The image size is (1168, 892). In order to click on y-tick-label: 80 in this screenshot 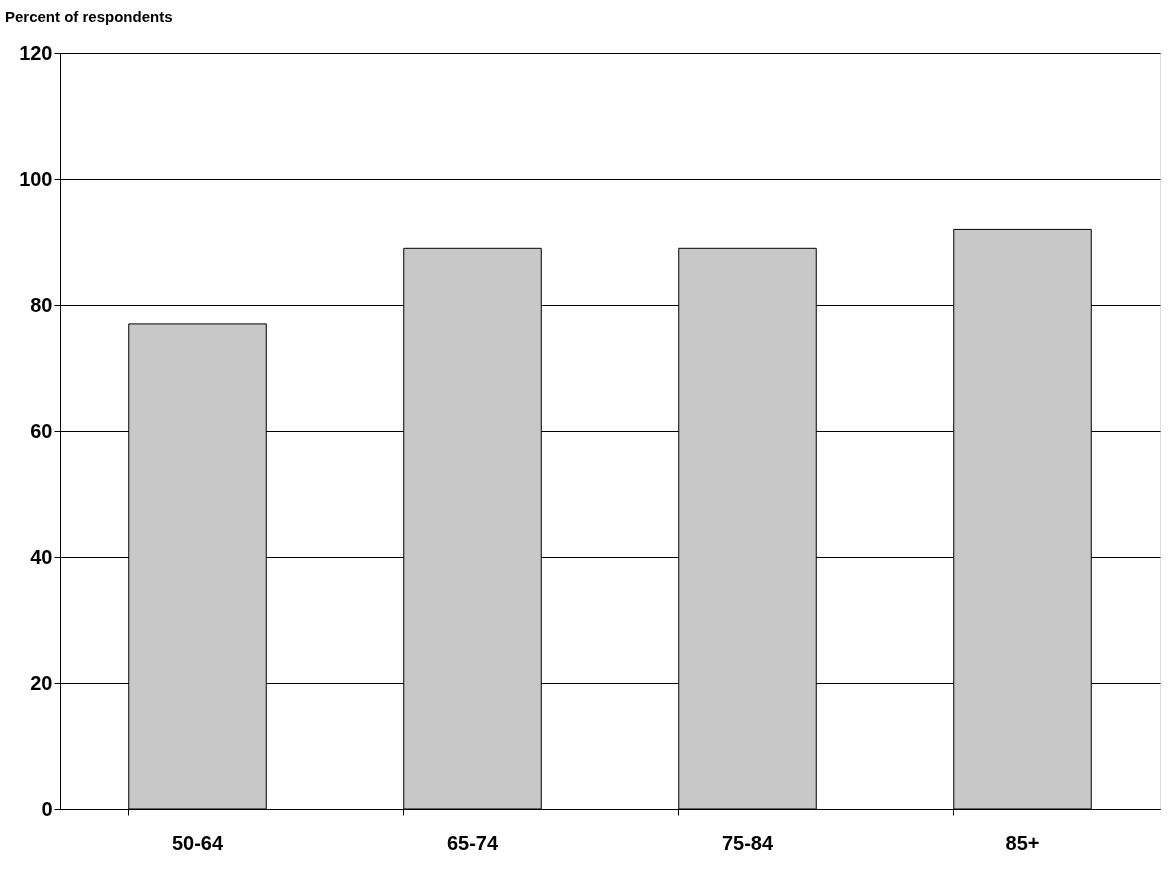, I will do `click(41, 304)`.